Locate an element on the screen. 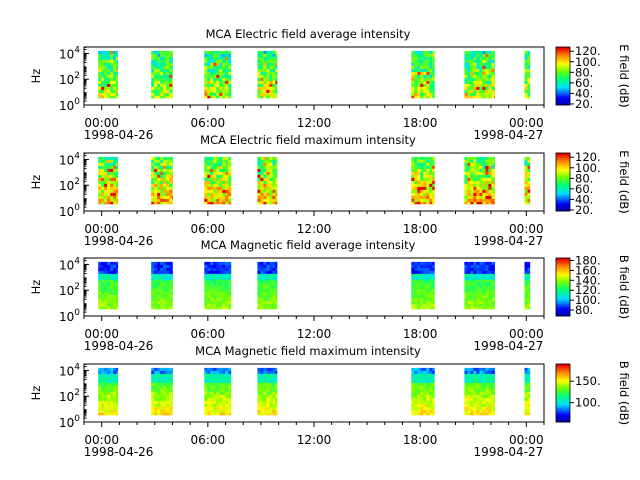 This screenshot has height=480, width=640. chart-title: MCA Electric field maximum intensity is located at coordinates (308, 140).